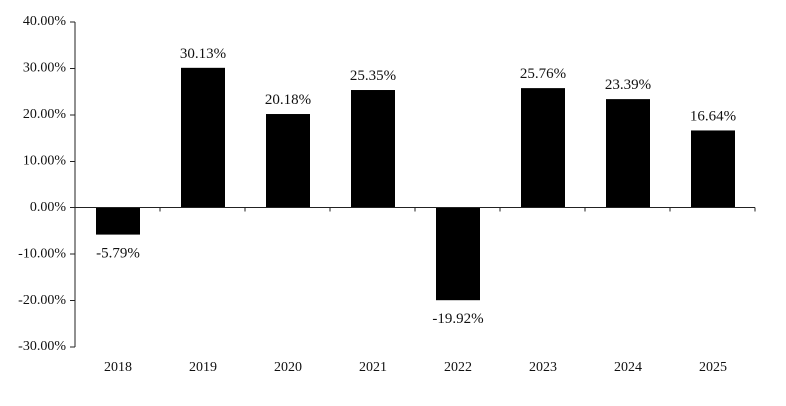  I want to click on bar-2019, so click(203, 137).